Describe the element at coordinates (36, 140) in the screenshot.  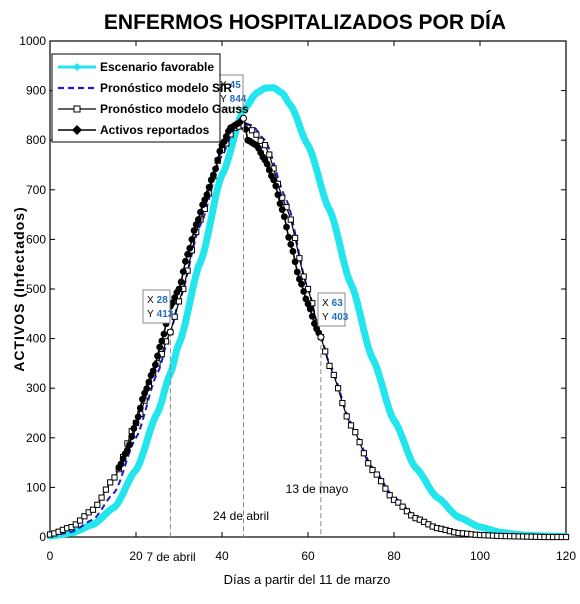
I see `y-tick-label: 800` at that location.